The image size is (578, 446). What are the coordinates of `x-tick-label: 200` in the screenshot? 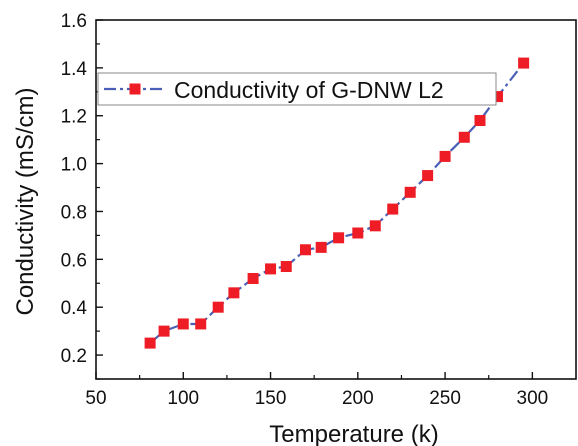 It's located at (358, 398).